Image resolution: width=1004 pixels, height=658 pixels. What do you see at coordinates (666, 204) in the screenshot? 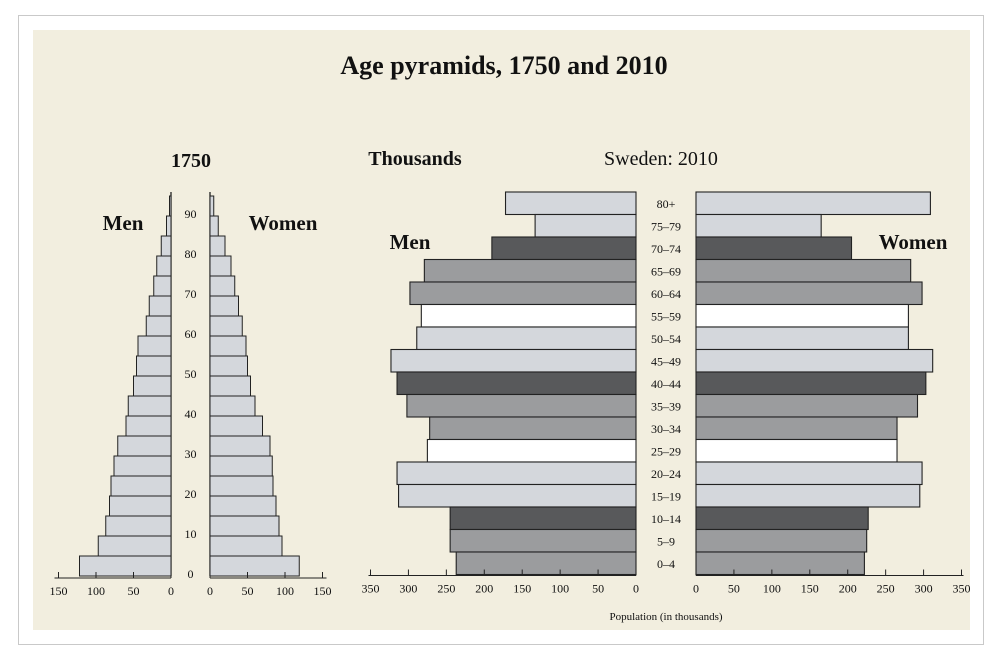
I see `age-group-label-2010: 80+` at bounding box center [666, 204].